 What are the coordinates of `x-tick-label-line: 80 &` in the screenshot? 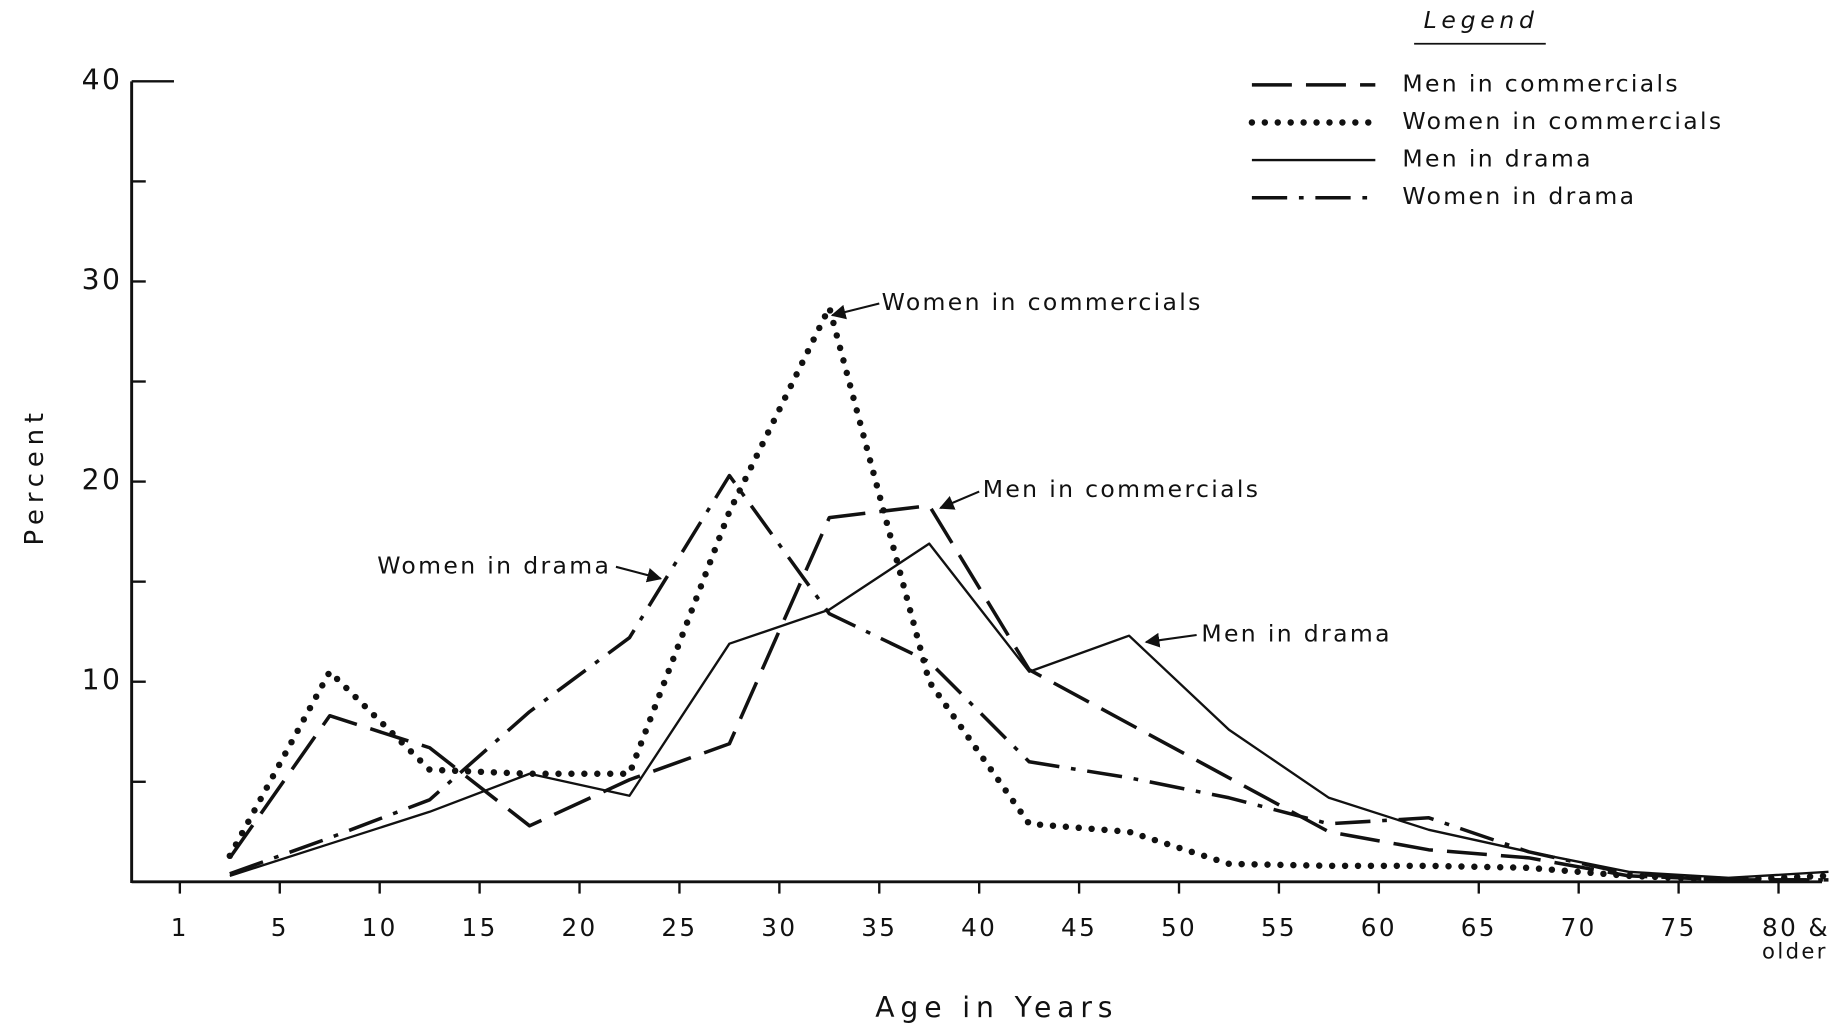 It's located at (1801, 927).